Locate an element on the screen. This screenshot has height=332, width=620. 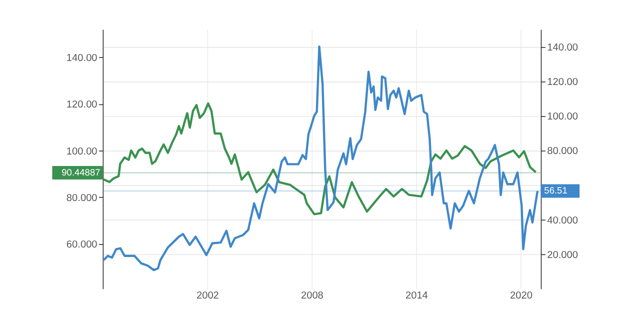
y2-tick-label: 140.00 is located at coordinates (562, 48).